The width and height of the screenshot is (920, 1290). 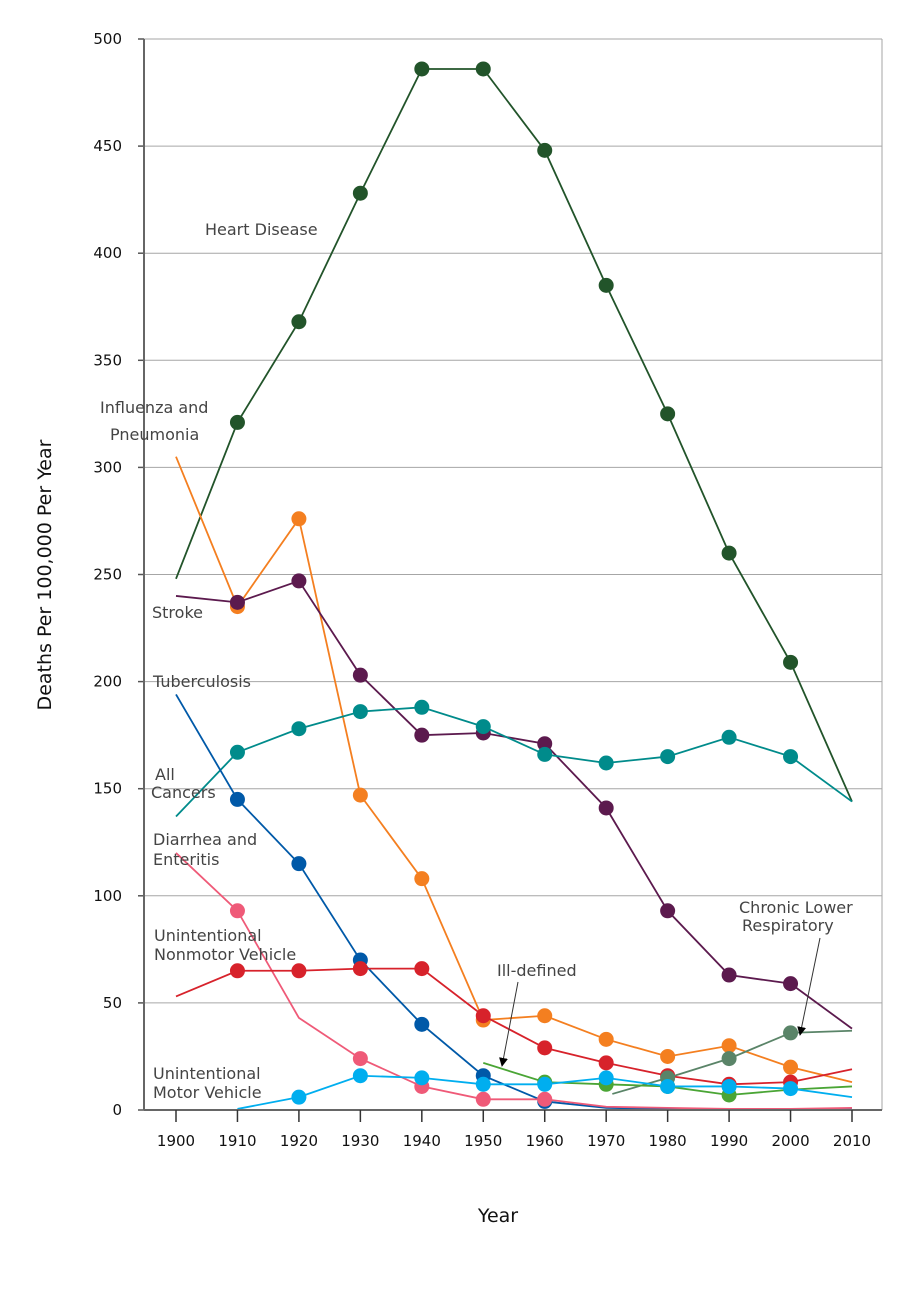 I want to click on y-tick-label: 250, so click(x=107, y=575).